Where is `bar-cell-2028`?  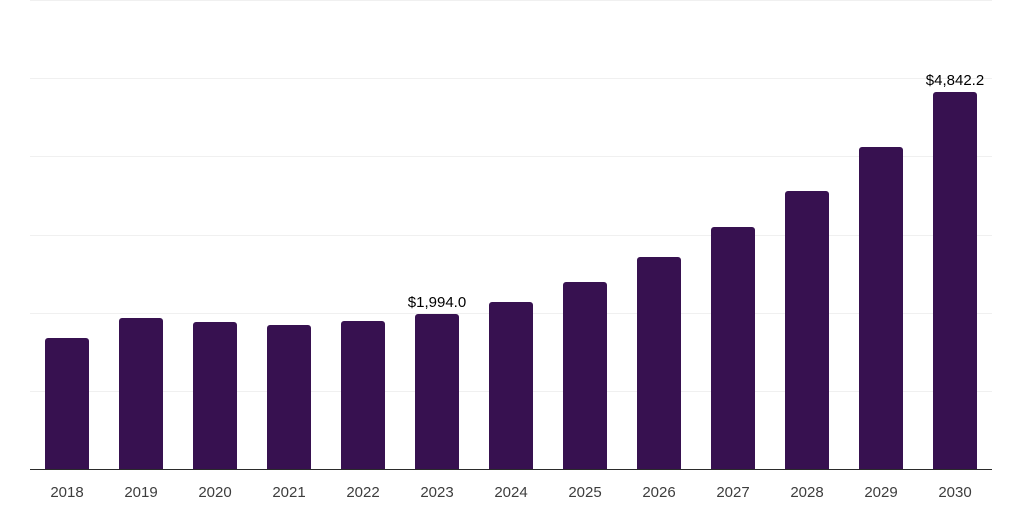 bar-cell-2028 is located at coordinates (807, 235).